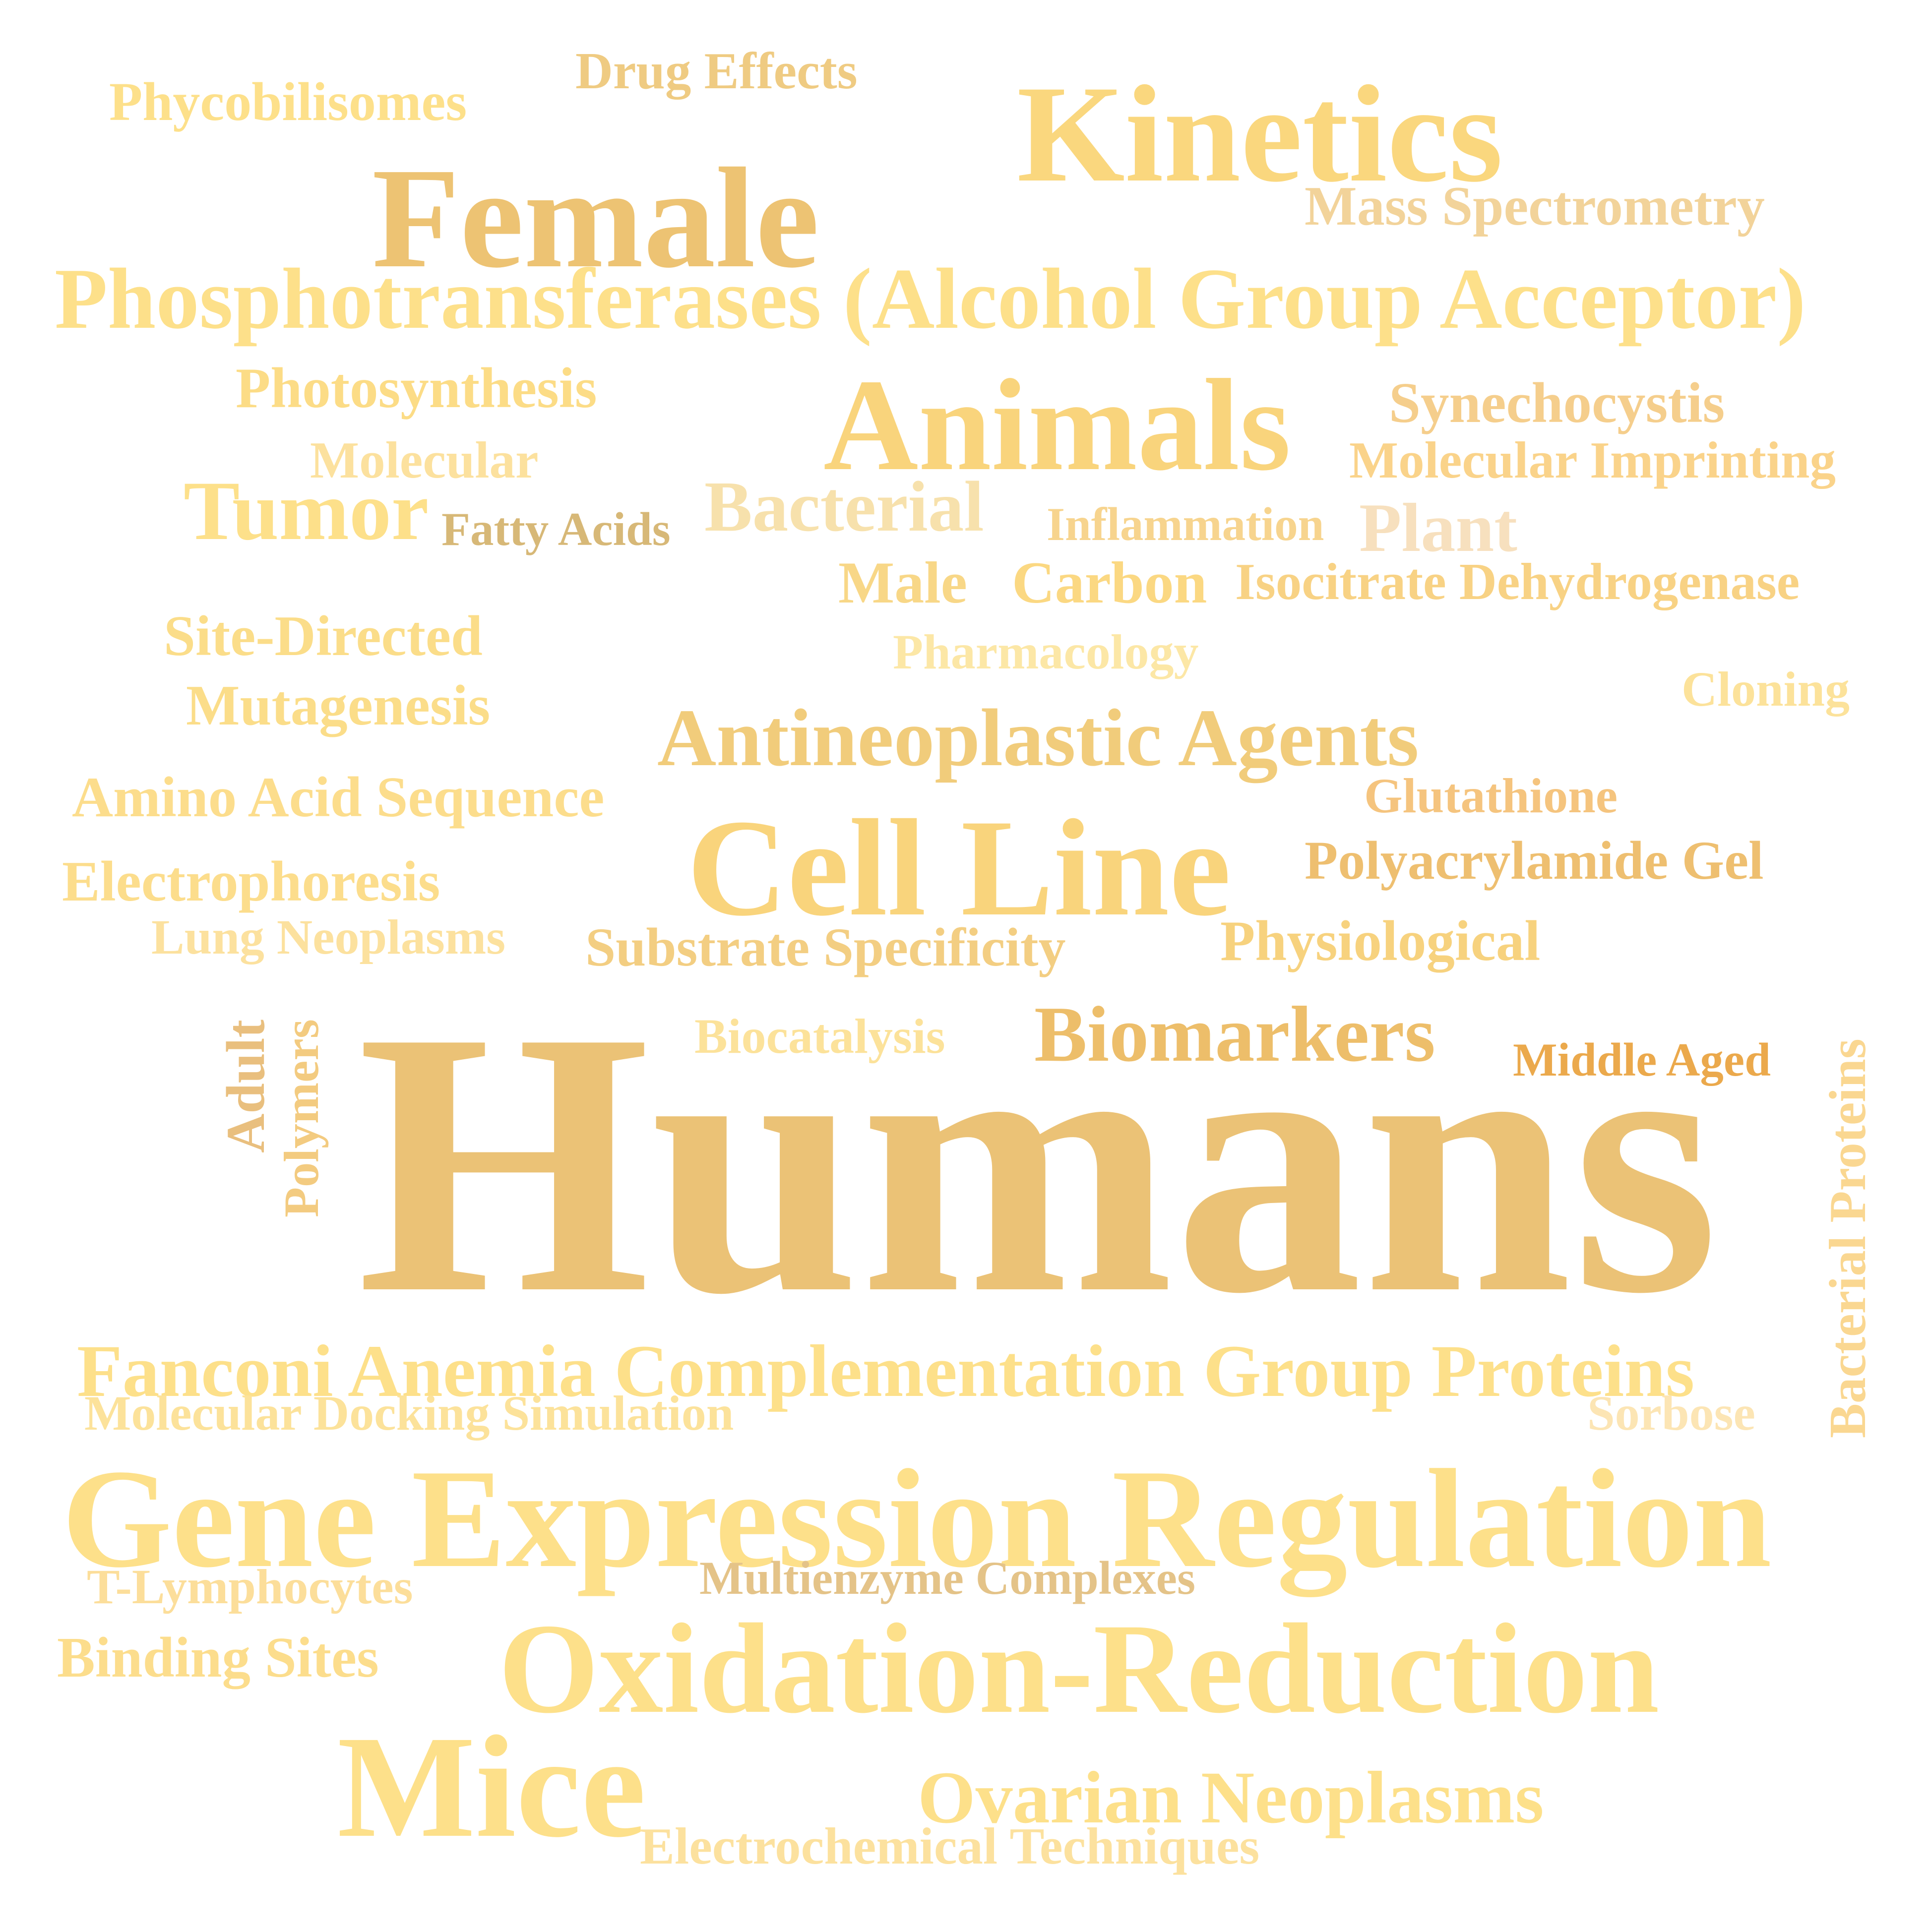  I want to click on word-t-lymphocytes: T-Lymphocytes, so click(250, 1586).